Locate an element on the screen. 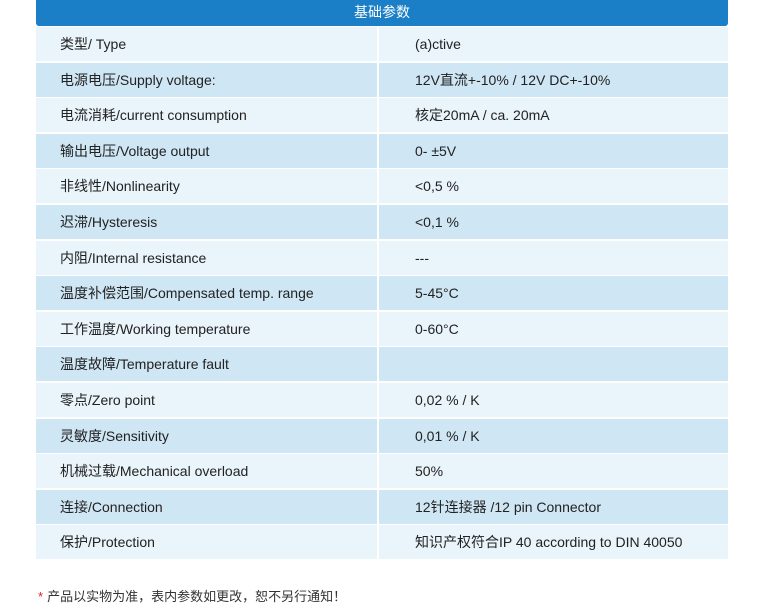 This screenshot has height=613, width=767. row-value: 0- ±5V is located at coordinates (553, 150).